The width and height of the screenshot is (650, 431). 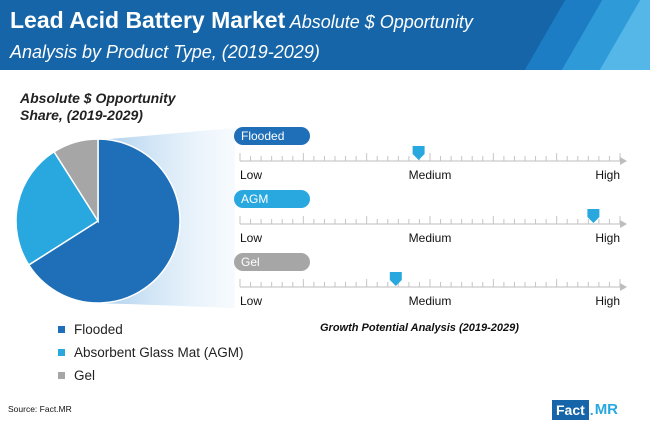 I want to click on pie-chart, so click(x=98, y=221).